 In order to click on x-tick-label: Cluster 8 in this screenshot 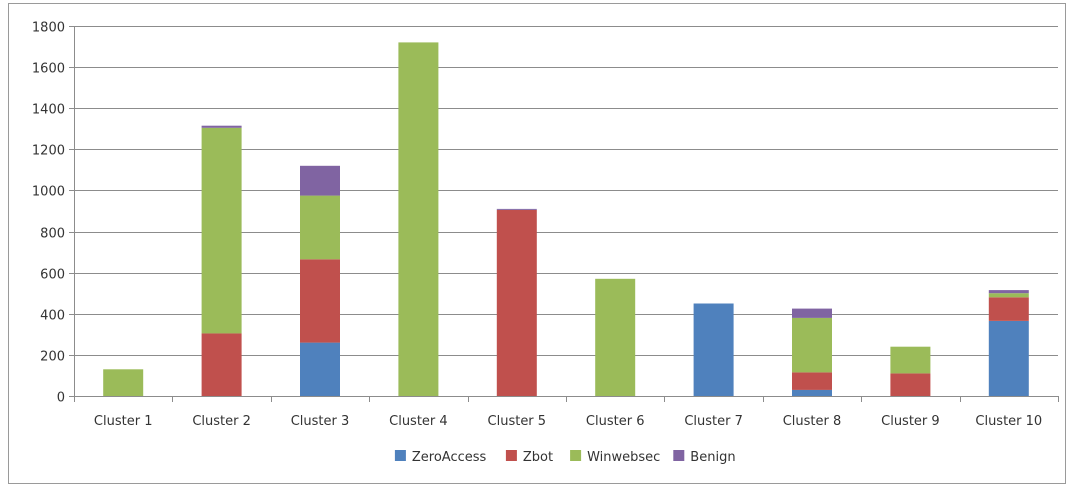, I will do `click(812, 421)`.